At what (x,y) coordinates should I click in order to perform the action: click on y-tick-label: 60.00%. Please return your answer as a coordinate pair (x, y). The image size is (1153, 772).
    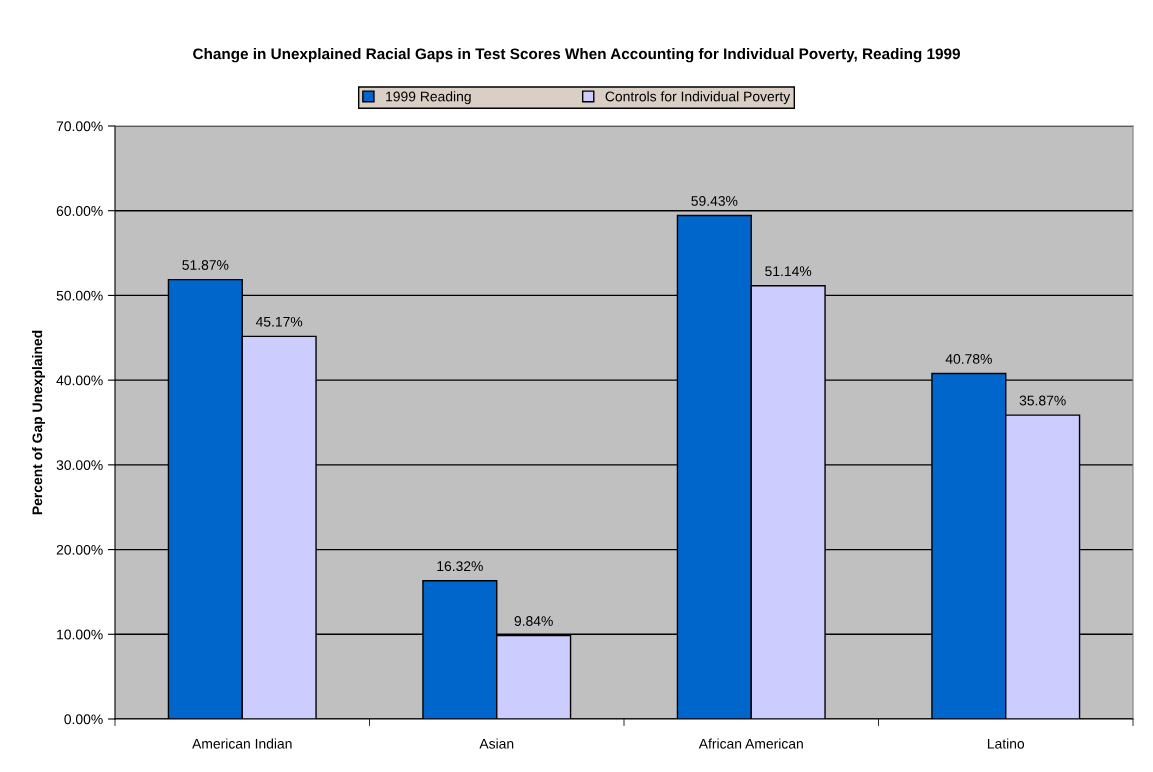
    Looking at the image, I should click on (79, 211).